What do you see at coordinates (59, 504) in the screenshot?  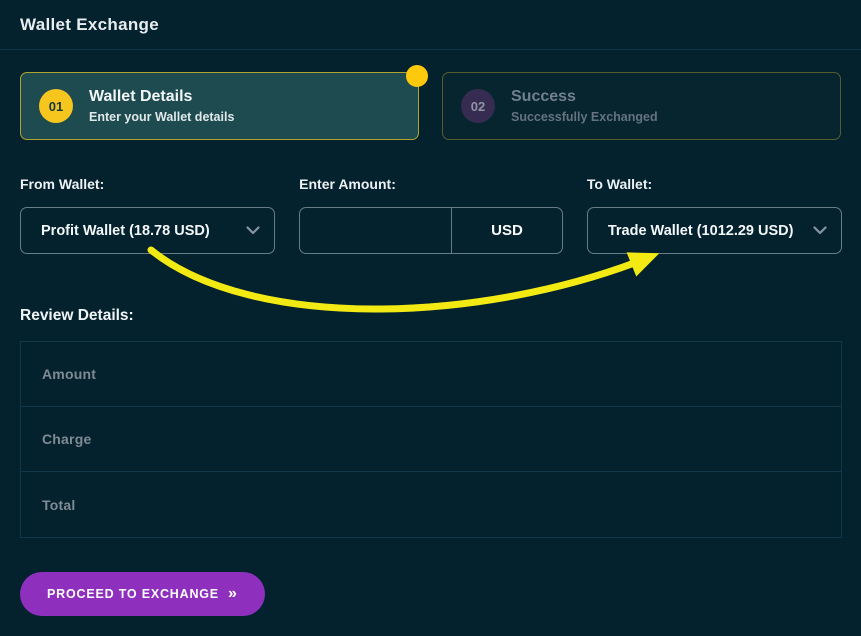 I see `row-label: Total` at bounding box center [59, 504].